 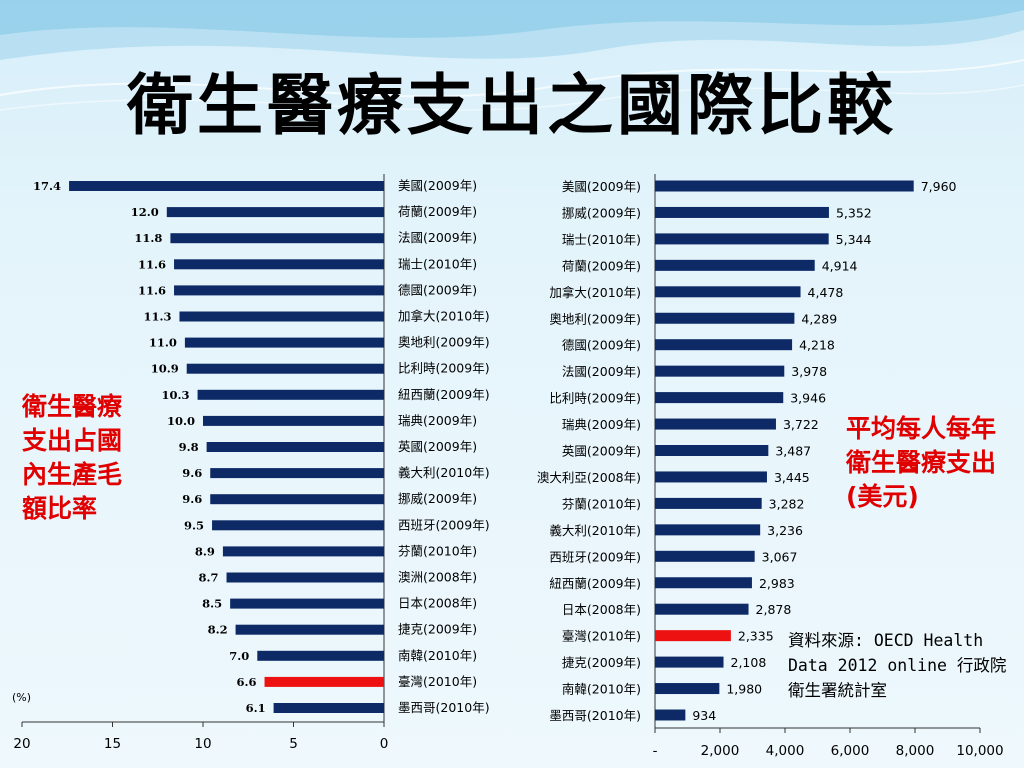 I want to click on right-bar-value-label: 5,352, so click(x=854, y=212).